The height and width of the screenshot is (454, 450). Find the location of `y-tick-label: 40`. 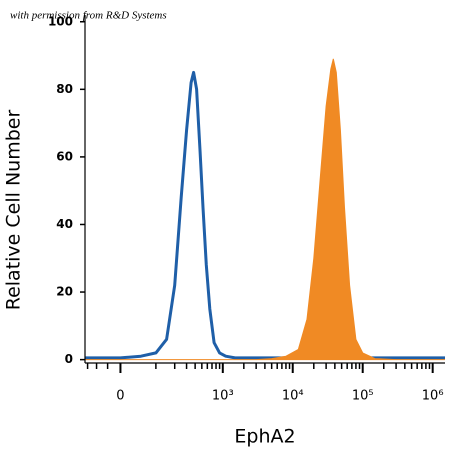

y-tick-label: 40 is located at coordinates (64, 224).